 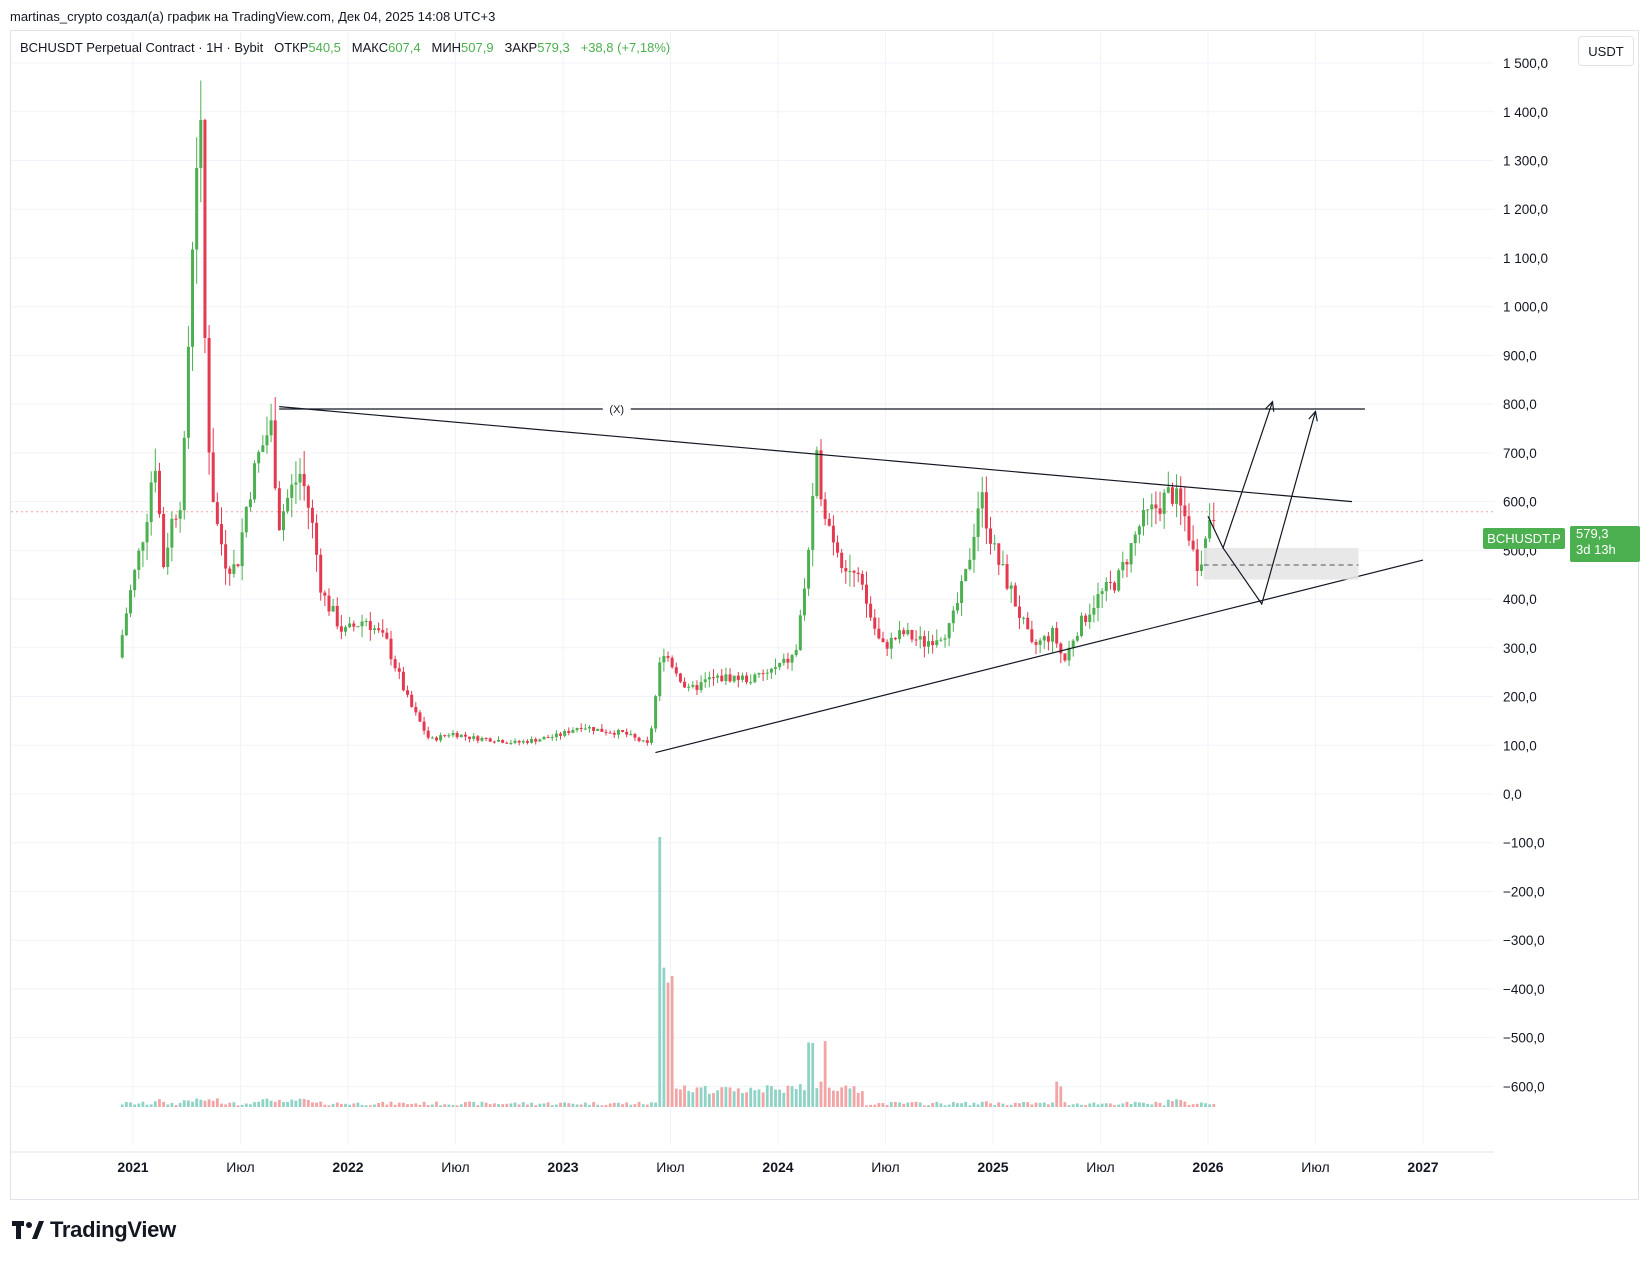 I want to click on last-price-tag: 579,3 3d 13h, so click(x=1605, y=544).